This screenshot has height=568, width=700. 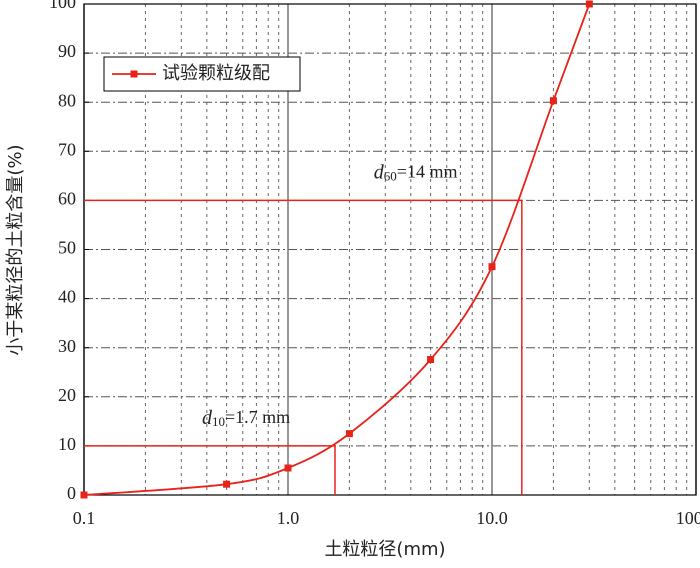 What do you see at coordinates (492, 518) in the screenshot?
I see `x-tick-label: 10.0` at bounding box center [492, 518].